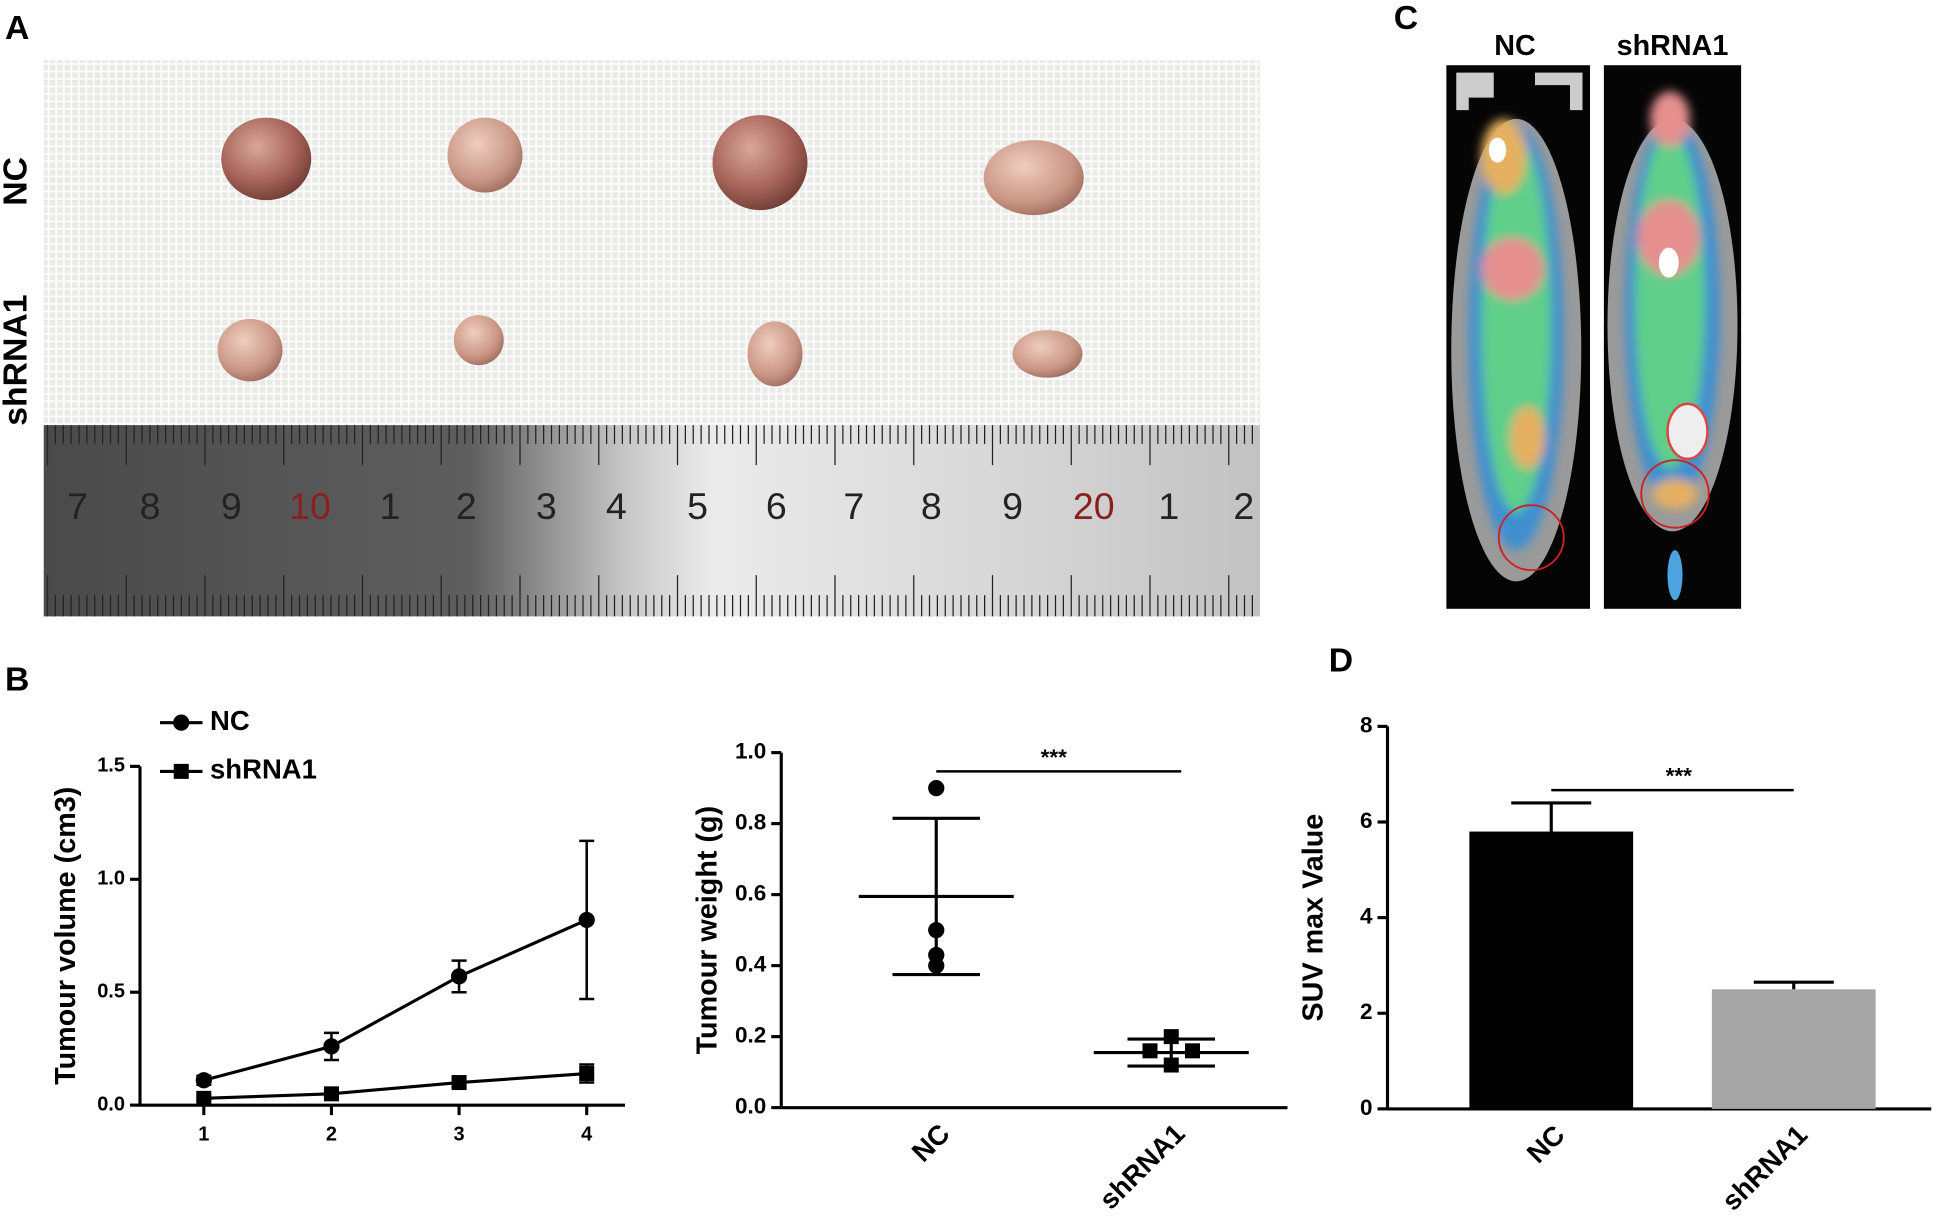 The image size is (1960, 1224). Describe the element at coordinates (17, 359) in the screenshot. I see `row-label: shRNA1` at that location.